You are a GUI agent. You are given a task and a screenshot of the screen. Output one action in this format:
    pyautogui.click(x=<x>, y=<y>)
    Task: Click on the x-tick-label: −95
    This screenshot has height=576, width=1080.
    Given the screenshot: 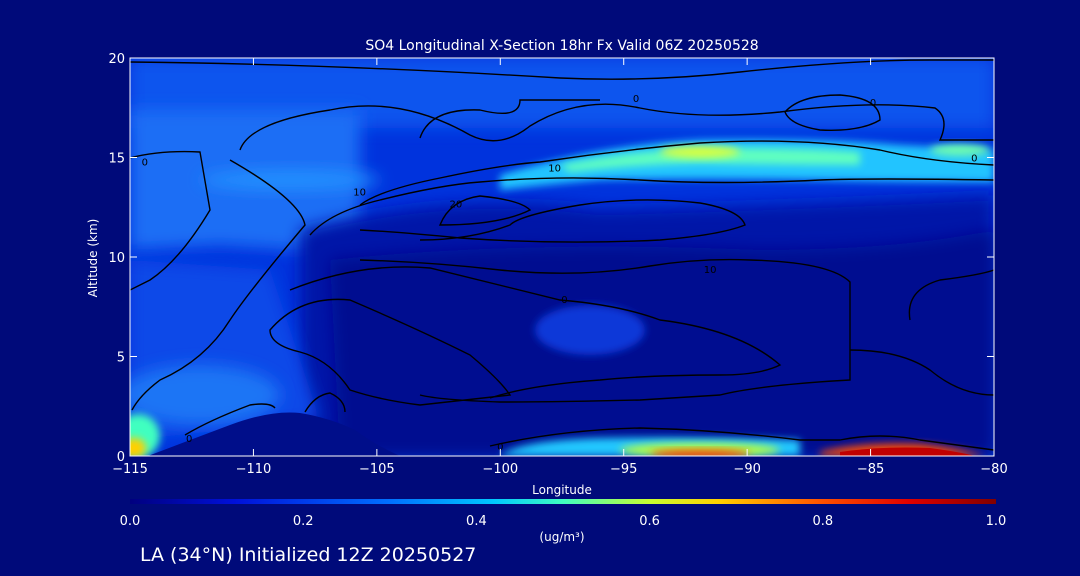 What is the action you would take?
    pyautogui.click(x=623, y=469)
    